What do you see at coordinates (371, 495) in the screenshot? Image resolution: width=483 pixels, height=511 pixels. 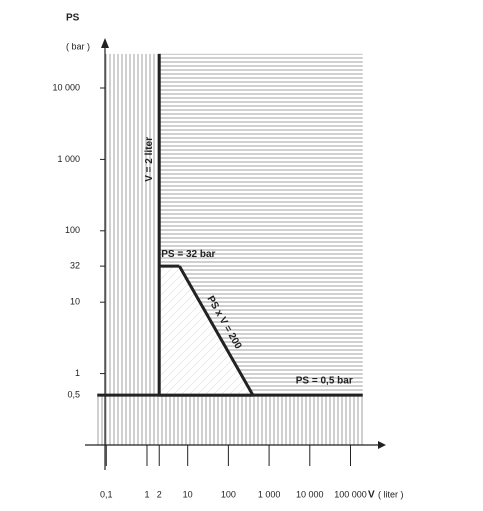 I see `x-label: V` at bounding box center [371, 495].